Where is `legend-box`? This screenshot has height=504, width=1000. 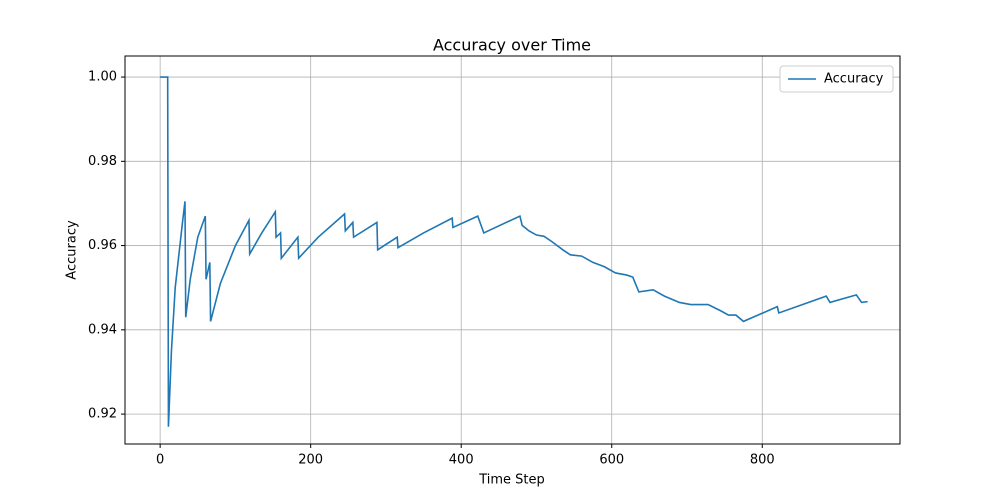 legend-box is located at coordinates (836, 79).